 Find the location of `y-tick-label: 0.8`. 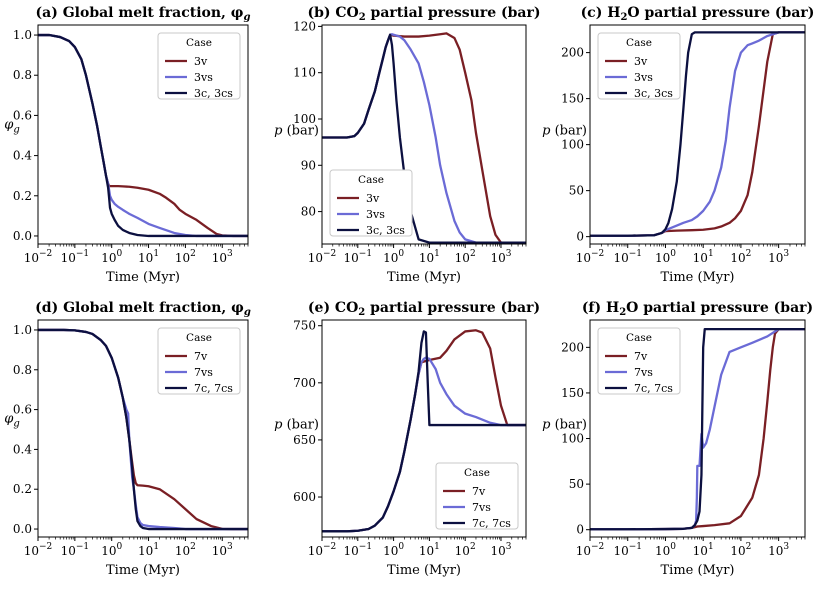

y-tick-label: 0.8 is located at coordinates (22, 370).